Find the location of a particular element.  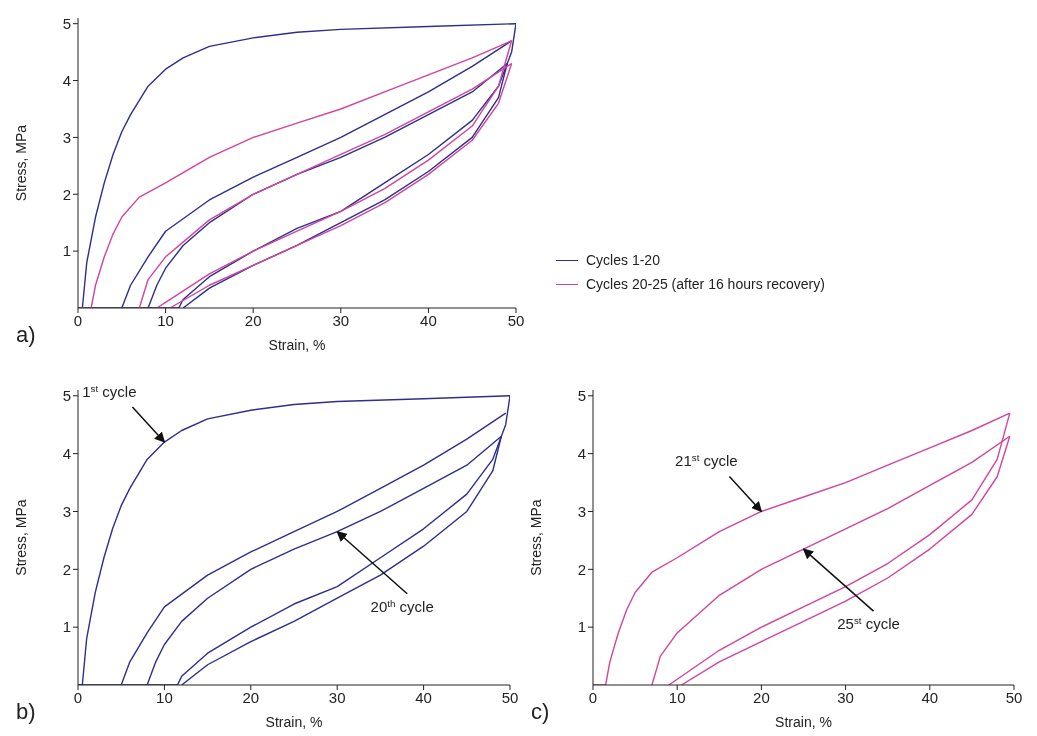

legend-label: Cycles 1-20 is located at coordinates (623, 260).